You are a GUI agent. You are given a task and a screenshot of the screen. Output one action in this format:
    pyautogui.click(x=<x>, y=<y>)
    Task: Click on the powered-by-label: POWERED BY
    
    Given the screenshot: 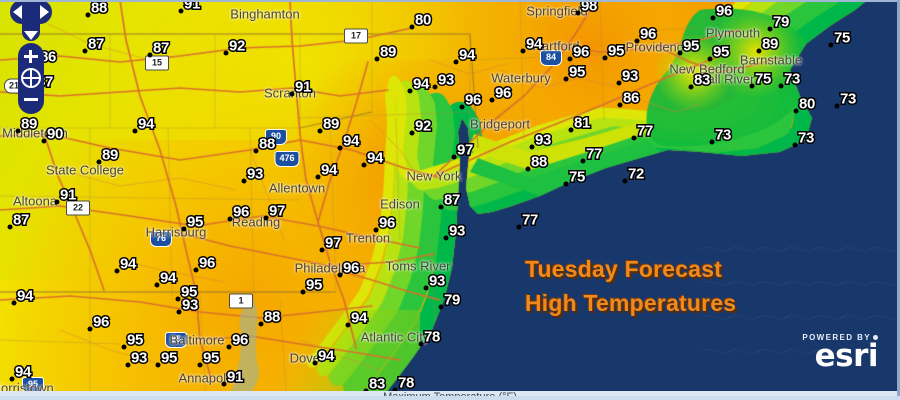 What is the action you would take?
    pyautogui.click(x=840, y=337)
    